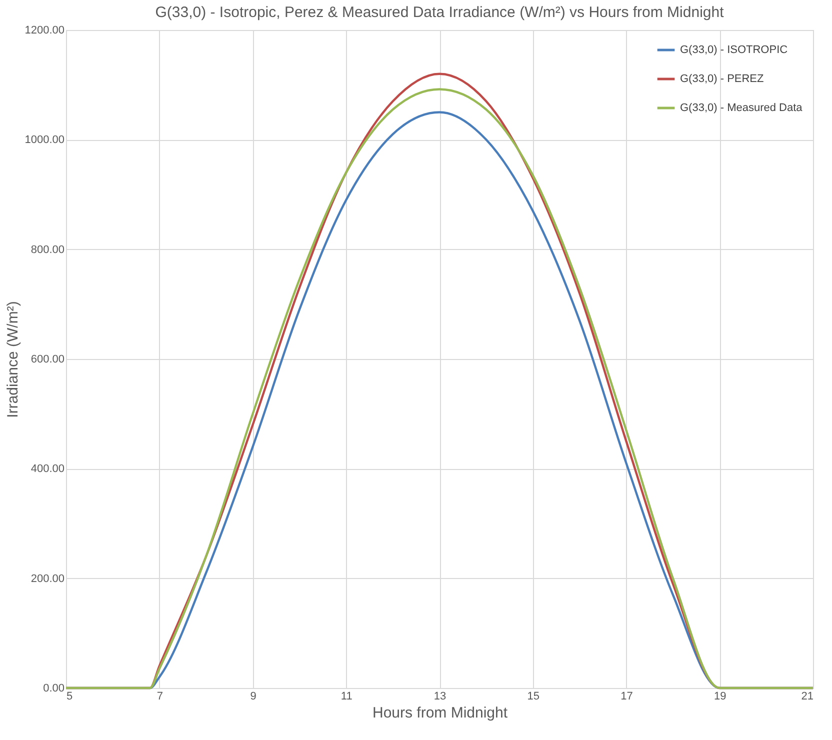  What do you see at coordinates (53, 688) in the screenshot?
I see `y-tick-label: 0.00` at bounding box center [53, 688].